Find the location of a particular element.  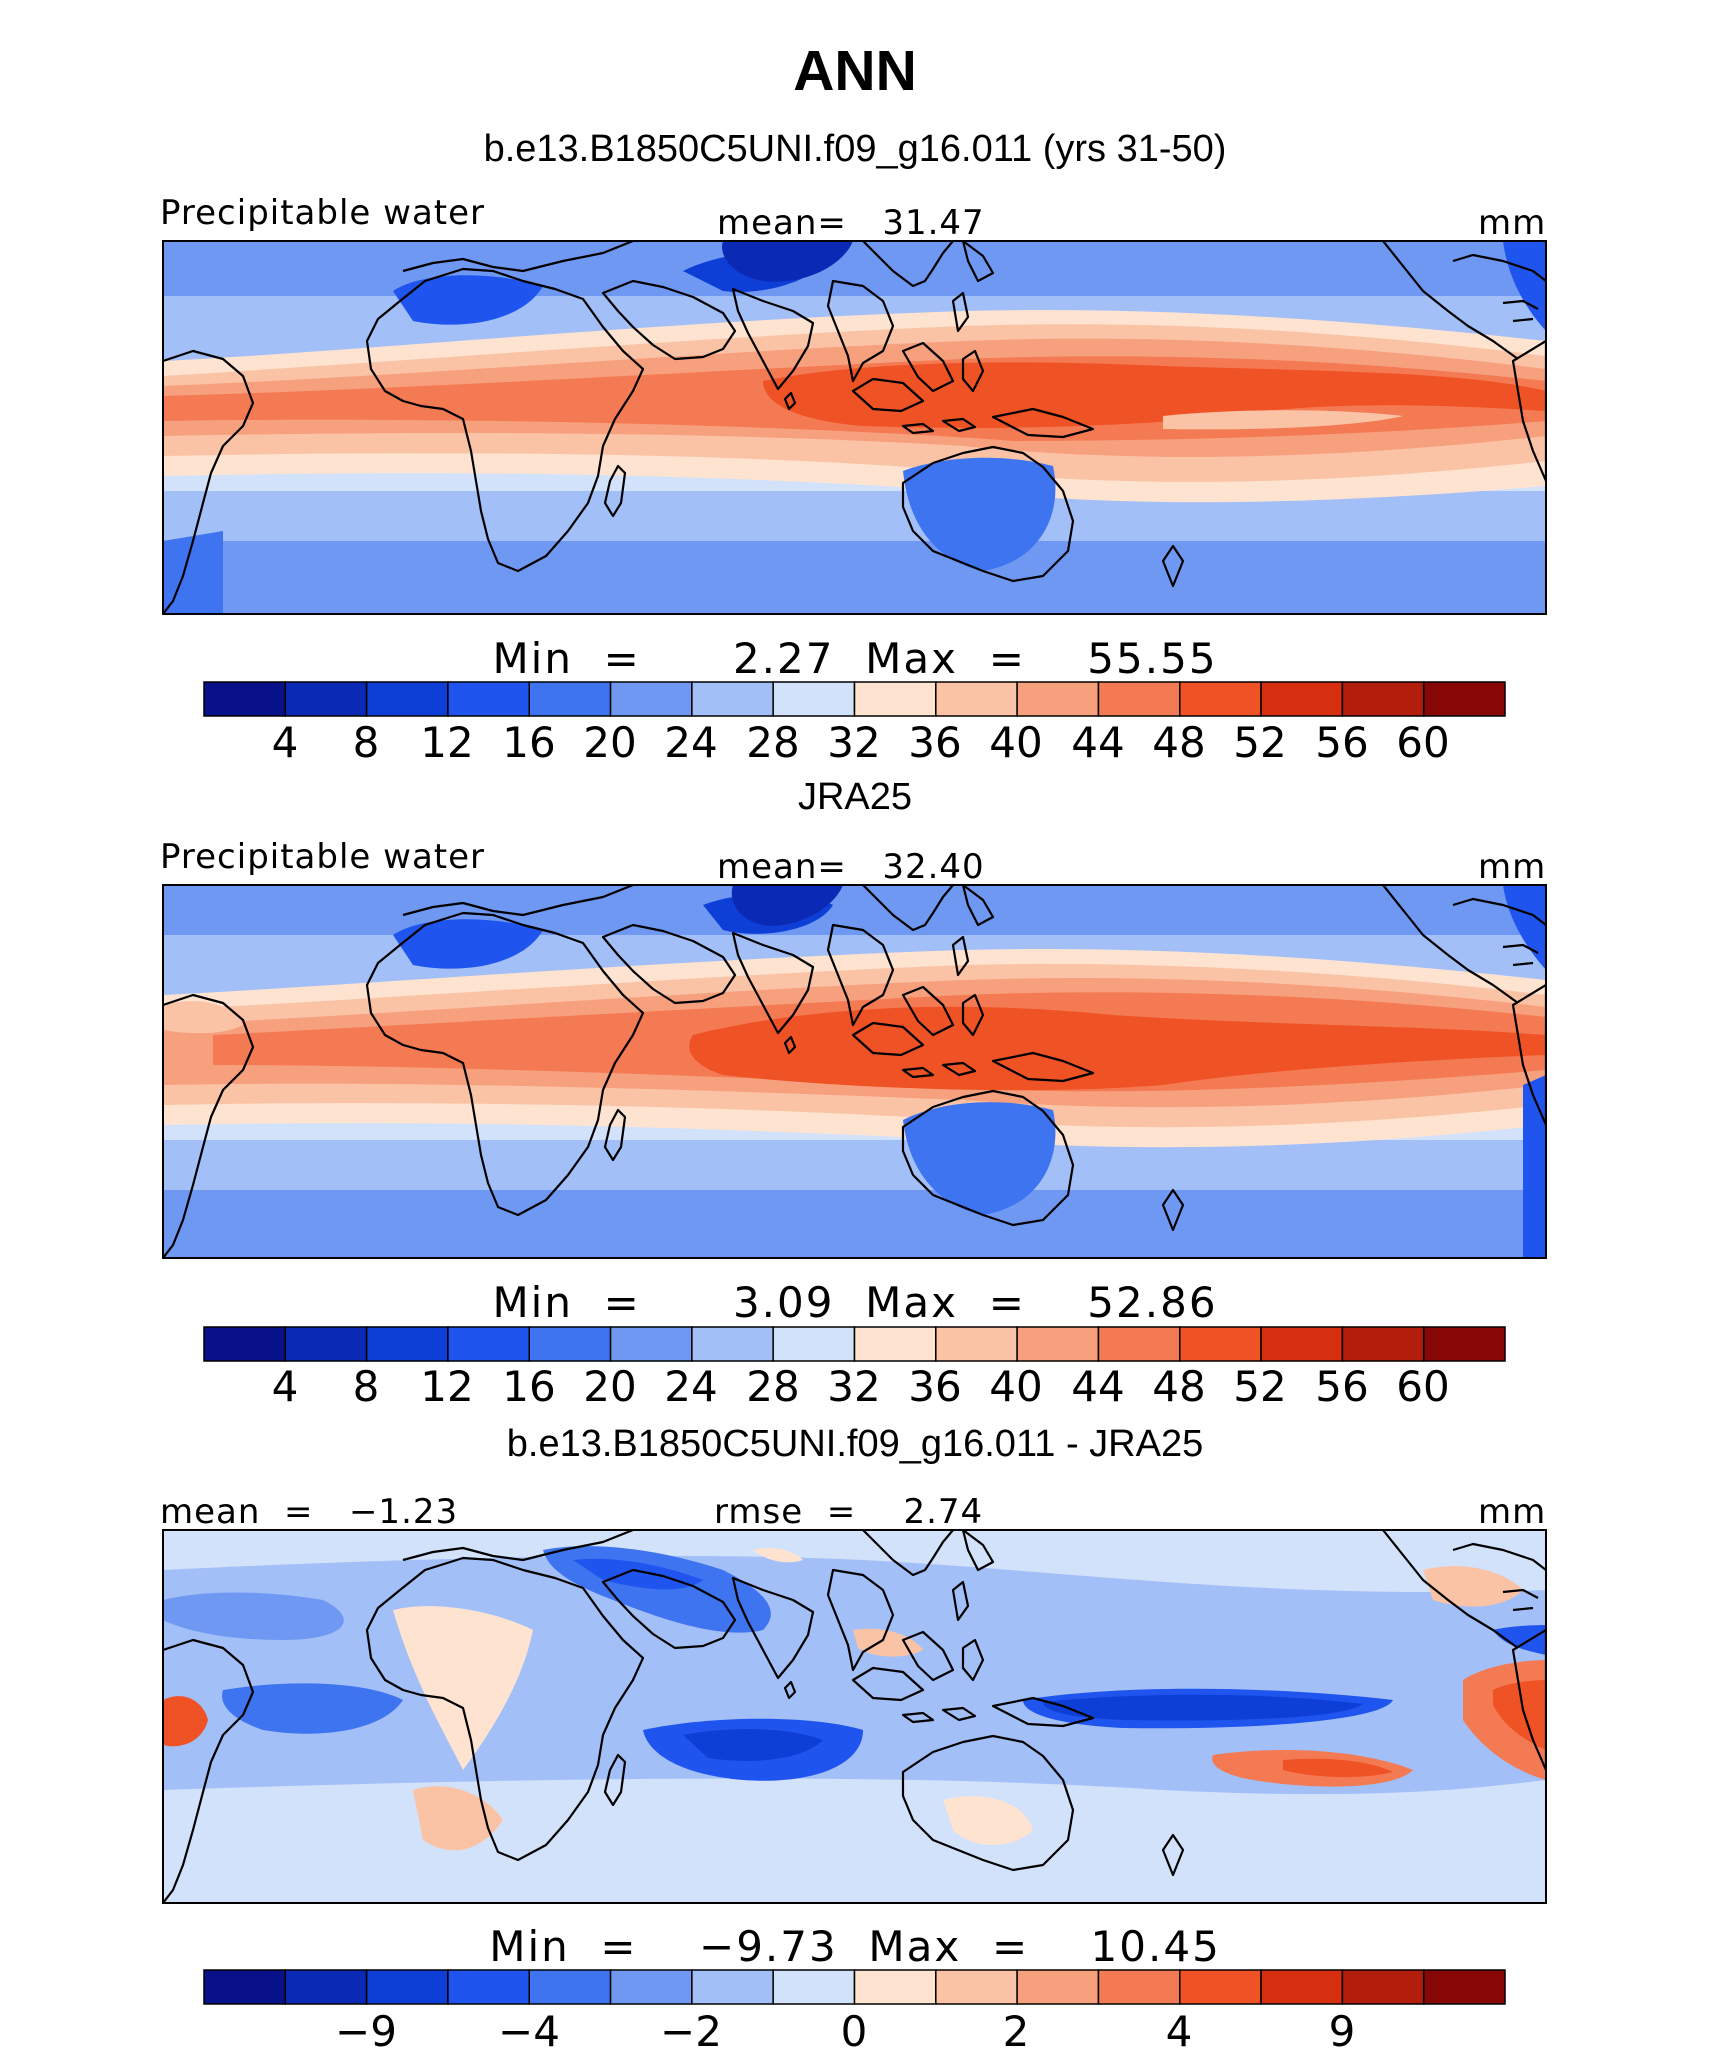

cb2-tick: 20 is located at coordinates (610, 1386).